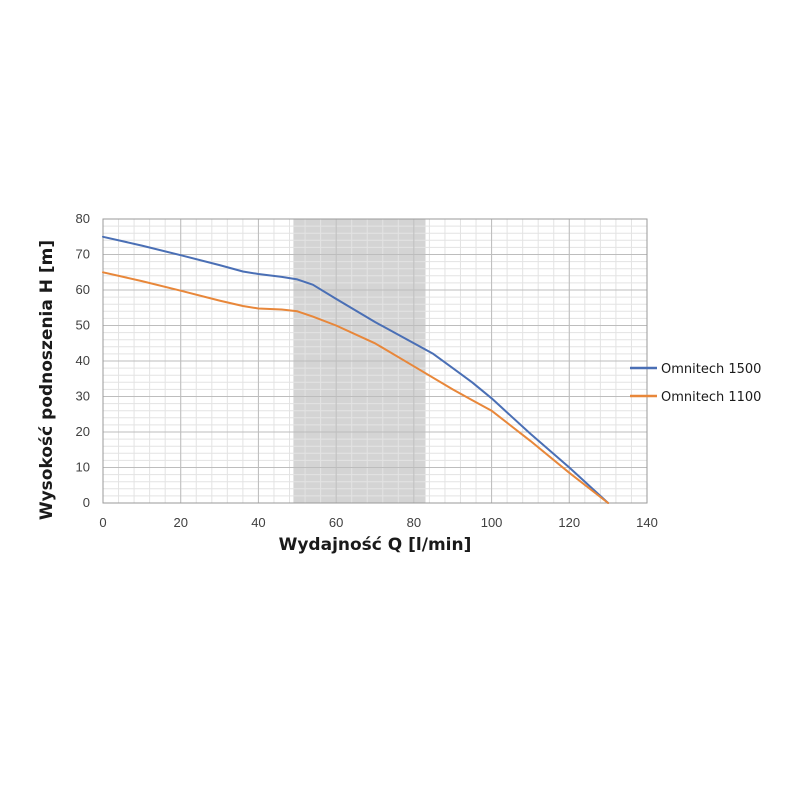  Describe the element at coordinates (711, 369) in the screenshot. I see `legend-label-1: Omnitech 1500` at that location.